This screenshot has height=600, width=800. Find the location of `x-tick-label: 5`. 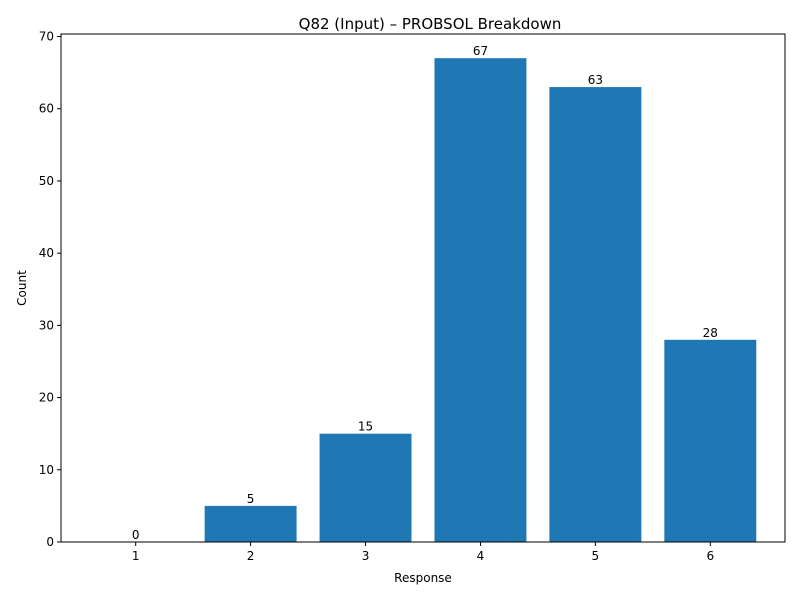

x-tick-label: 5 is located at coordinates (596, 556).